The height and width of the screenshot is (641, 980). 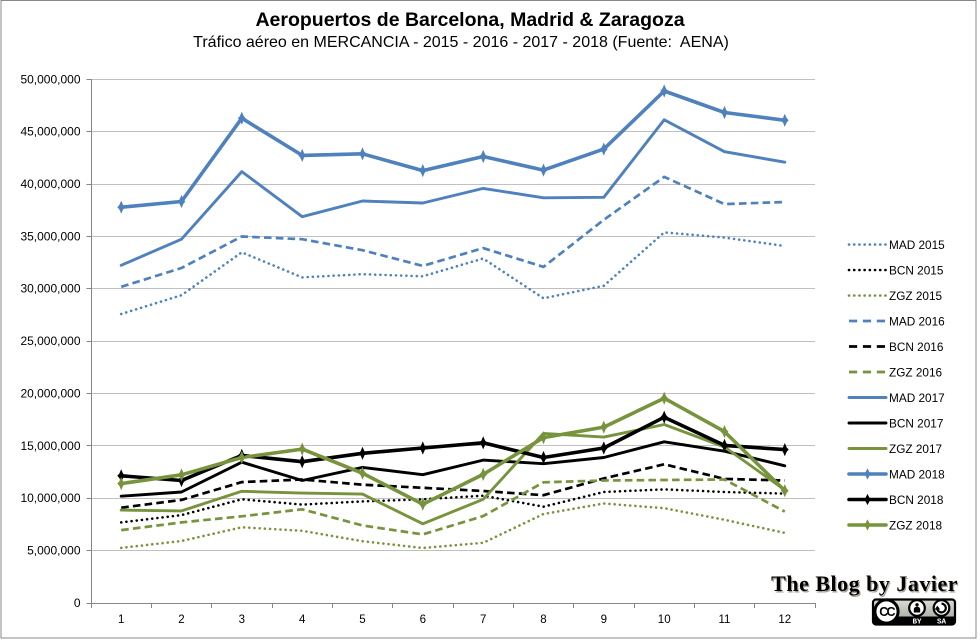 I want to click on svg-text: 0, so click(x=77, y=603).